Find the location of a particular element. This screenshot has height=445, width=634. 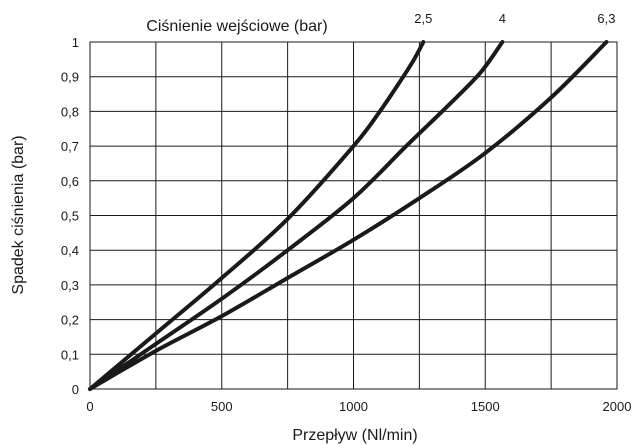

x-tick-label: 500 is located at coordinates (222, 406).